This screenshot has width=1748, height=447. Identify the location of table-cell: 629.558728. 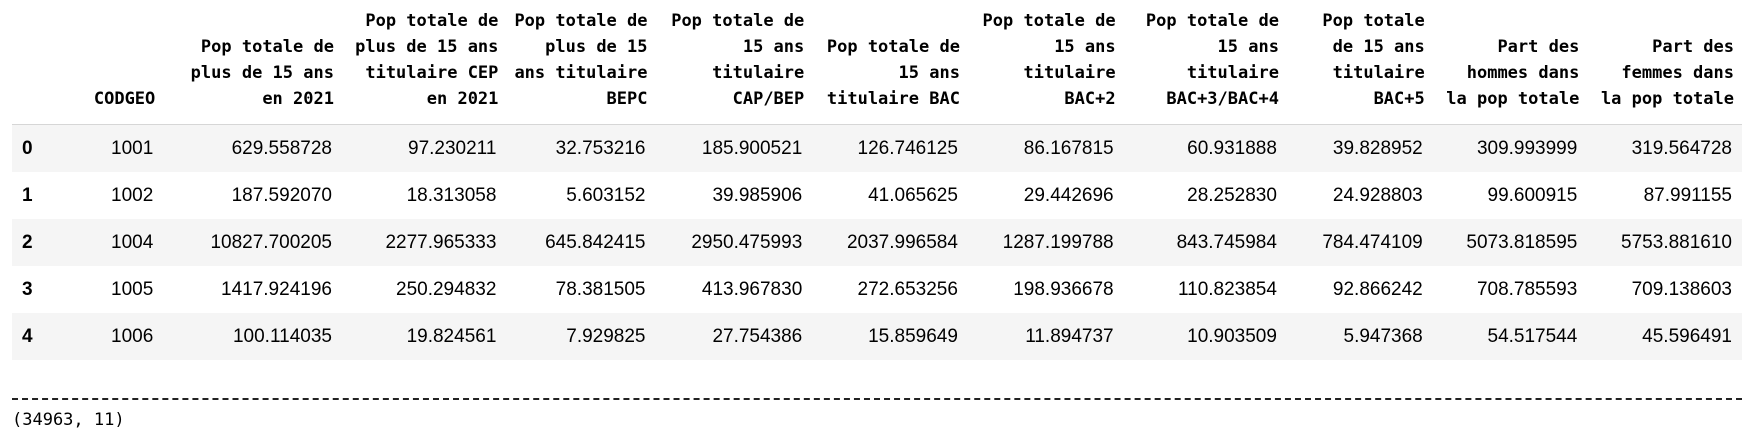
(281, 148).